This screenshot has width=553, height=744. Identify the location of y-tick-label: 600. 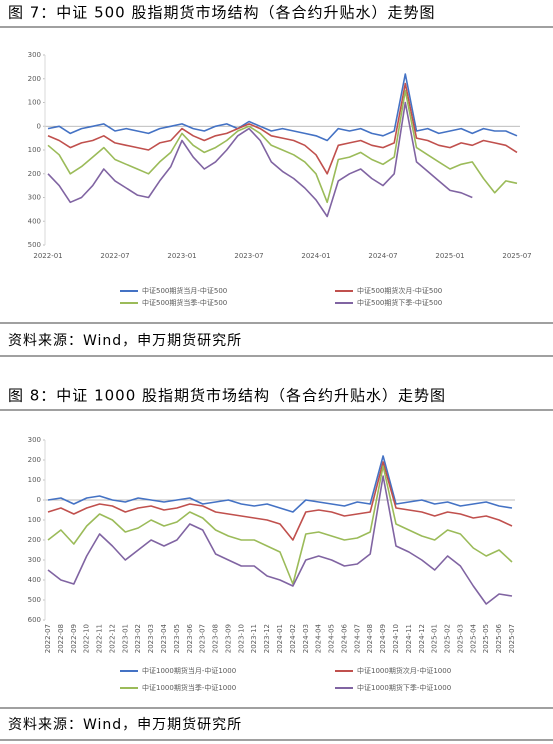
(34, 620).